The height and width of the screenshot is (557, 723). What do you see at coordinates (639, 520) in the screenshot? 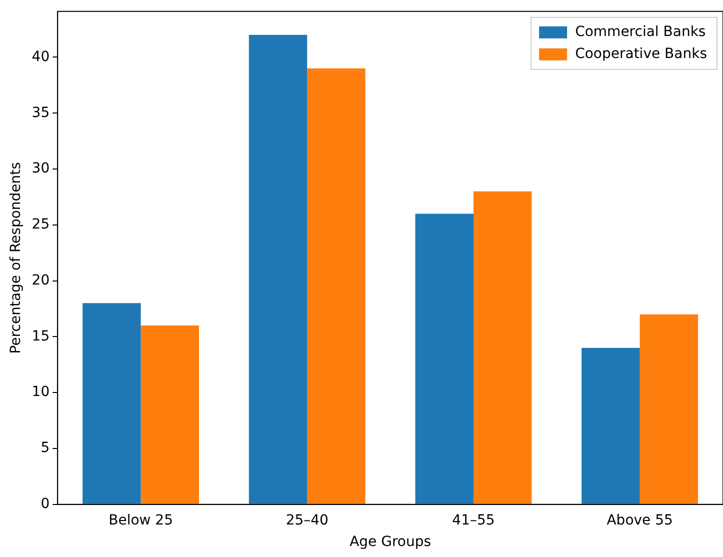
I see `x-tick-label: Above 55` at bounding box center [639, 520].